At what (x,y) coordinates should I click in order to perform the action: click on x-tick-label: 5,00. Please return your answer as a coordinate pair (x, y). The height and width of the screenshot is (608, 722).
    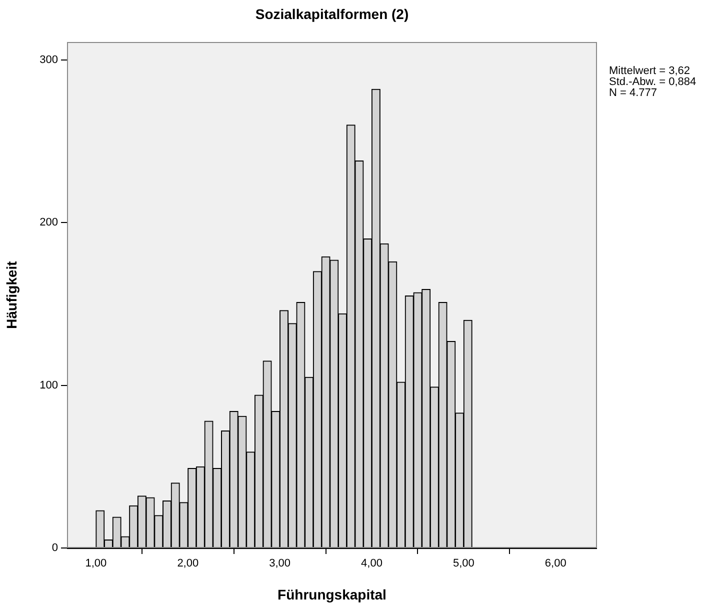
    Looking at the image, I should click on (463, 564).